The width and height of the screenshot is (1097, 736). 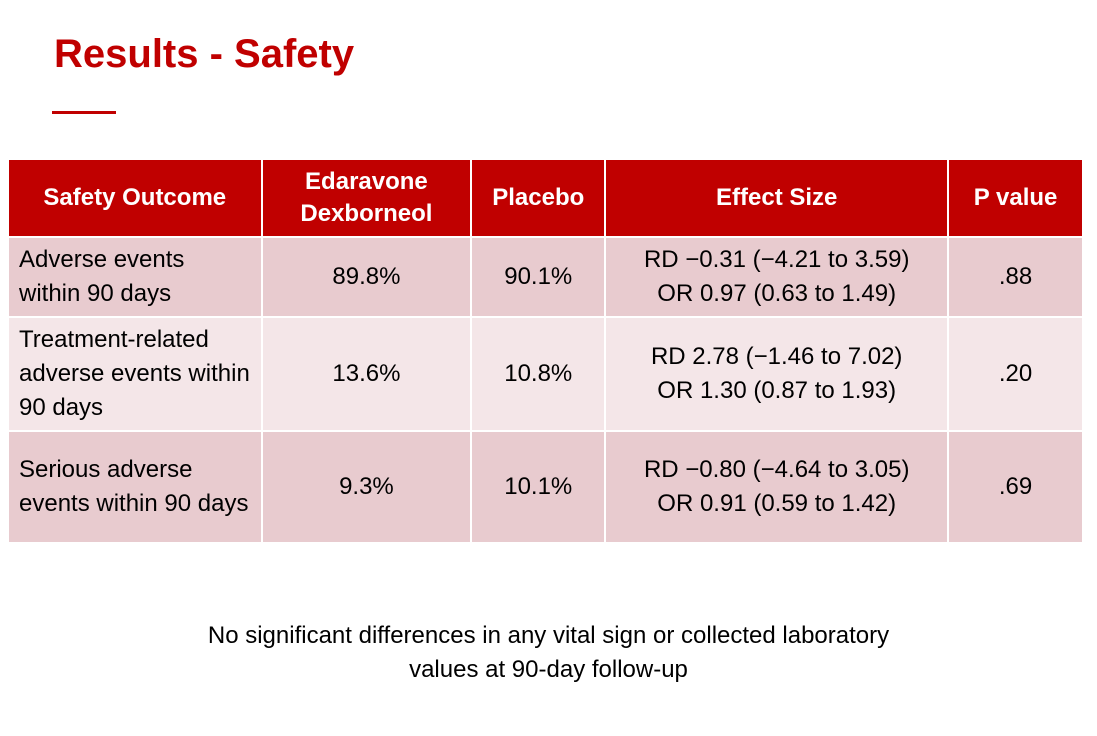 I want to click on cell-drug-rate: 13.6%, so click(x=366, y=374).